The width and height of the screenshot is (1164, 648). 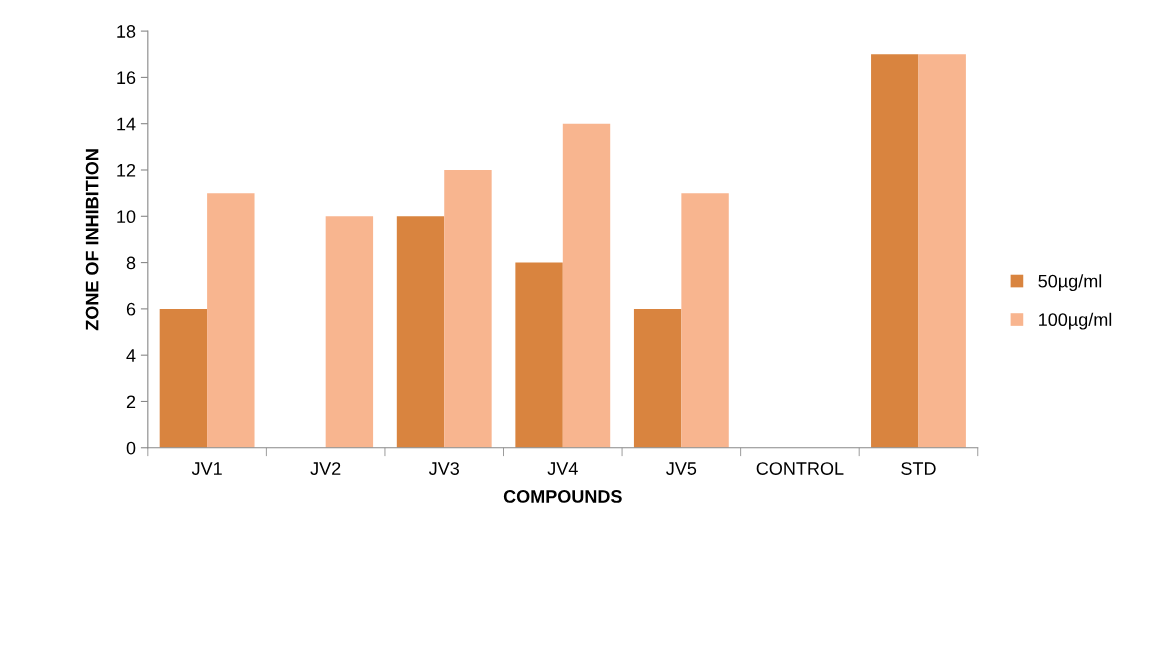 I want to click on y-tick-label: 12, so click(x=126, y=170).